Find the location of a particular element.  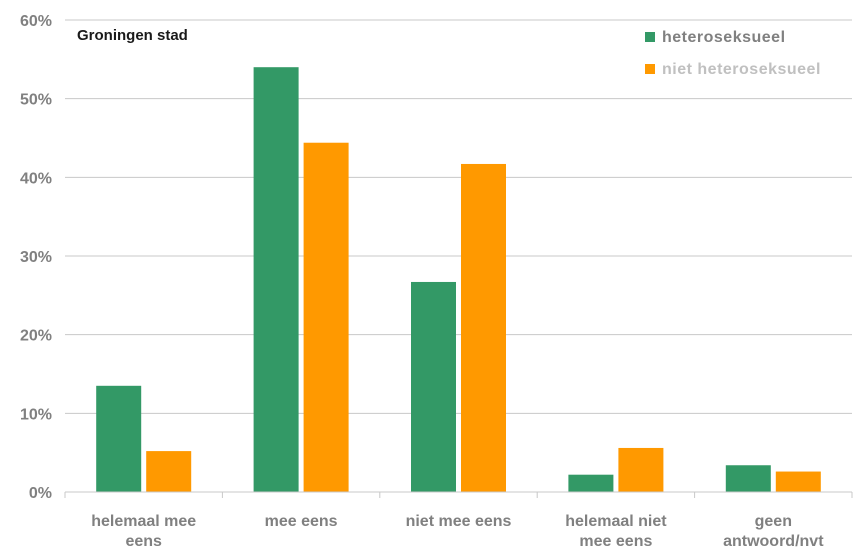

y-axis-ticks: 0% 10% 20% 30% 40% 50% 60% is located at coordinates (36, 257).